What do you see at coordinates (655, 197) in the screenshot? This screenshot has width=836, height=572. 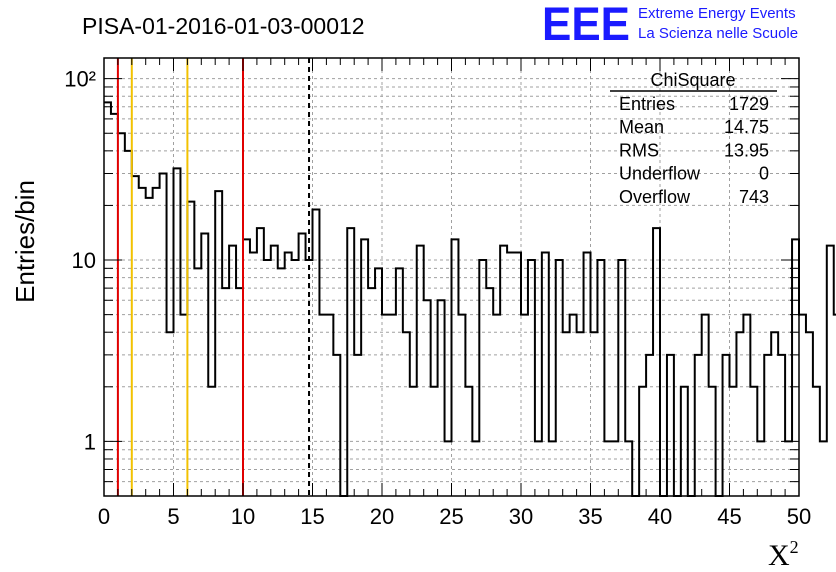 I see `stats-label: Overflow` at bounding box center [655, 197].